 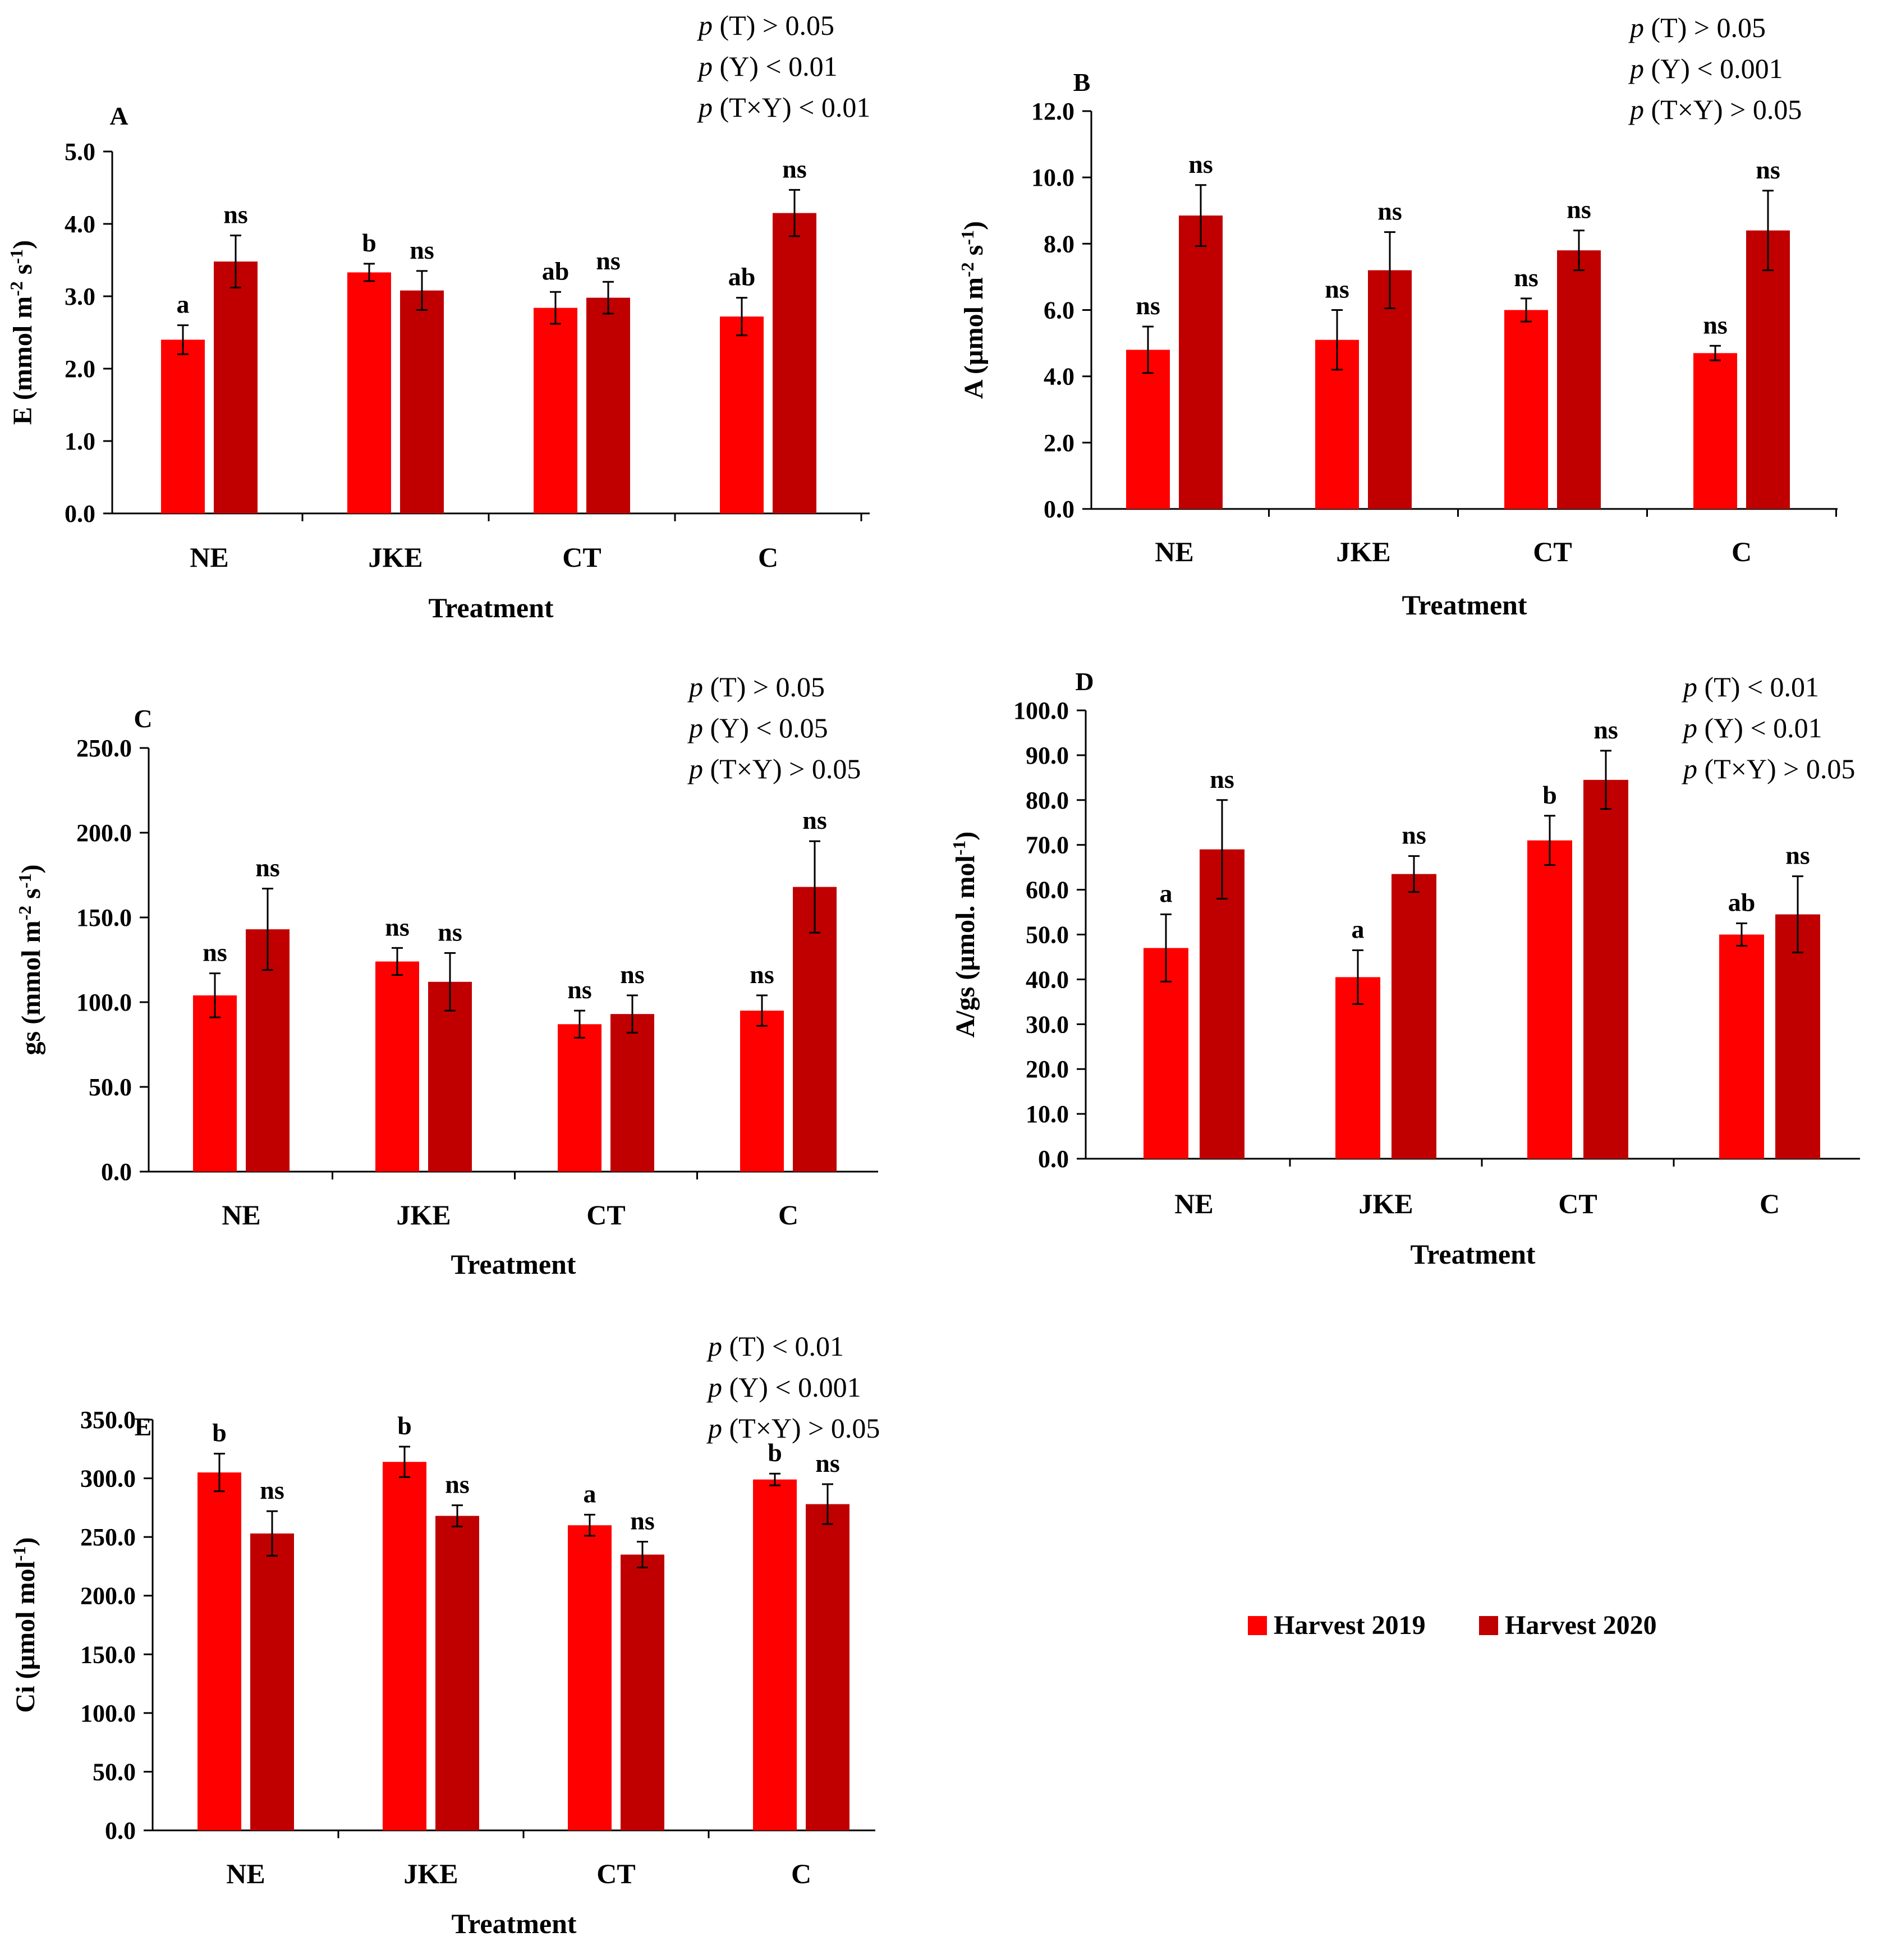 What do you see at coordinates (765, 25) in the screenshot?
I see `chart-a-stat-line: p (T) > 0.05` at bounding box center [765, 25].